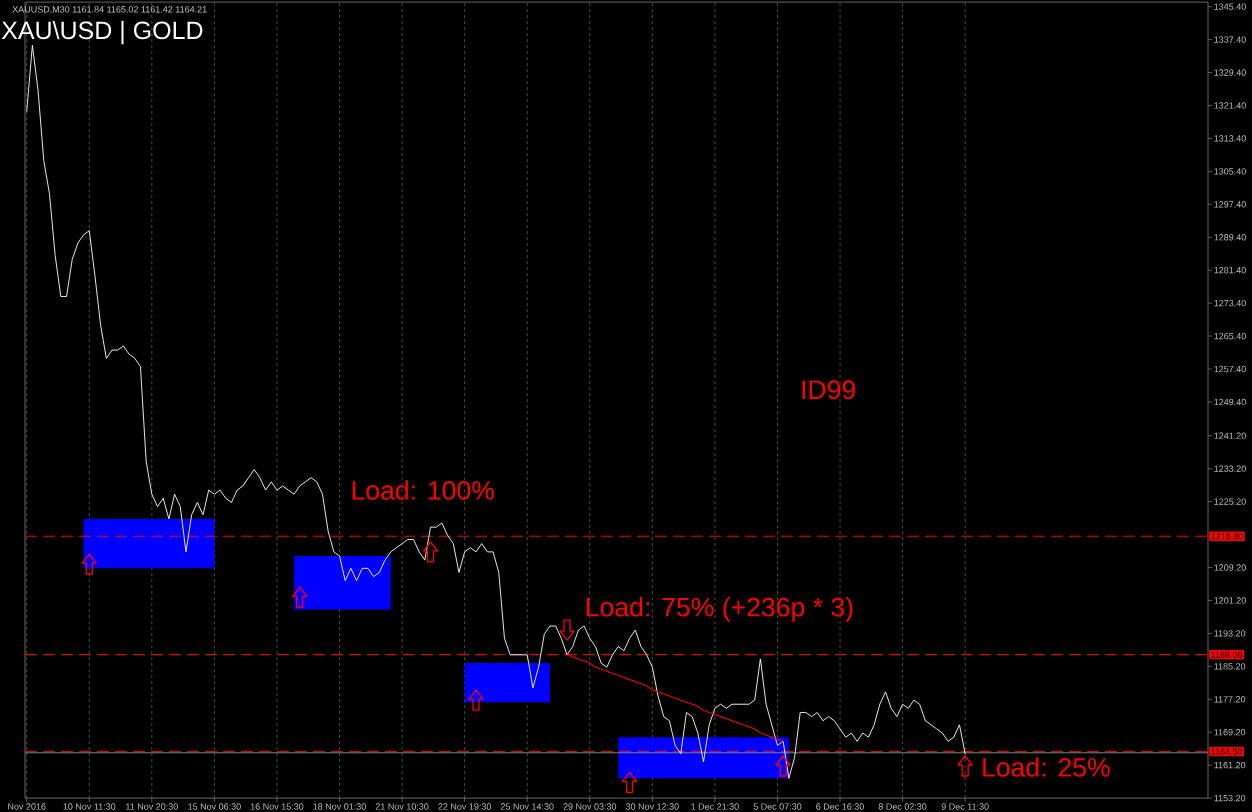 The image size is (1252, 812). Describe the element at coordinates (1230, 237) in the screenshot. I see `y-tick-label: 1289.40` at that location.